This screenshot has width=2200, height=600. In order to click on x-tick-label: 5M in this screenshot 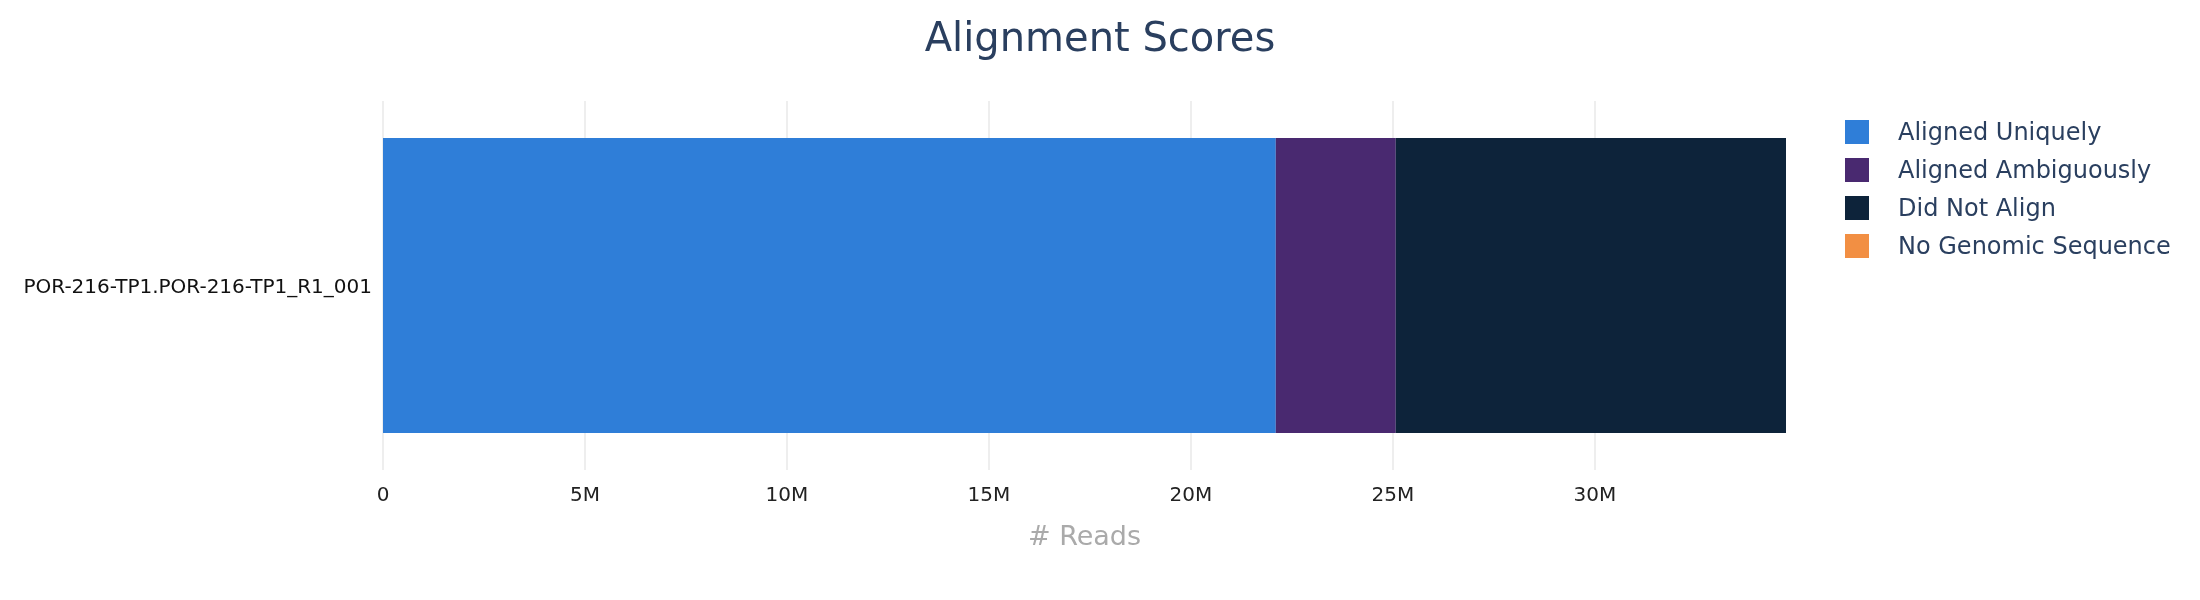, I will do `click(584, 494)`.